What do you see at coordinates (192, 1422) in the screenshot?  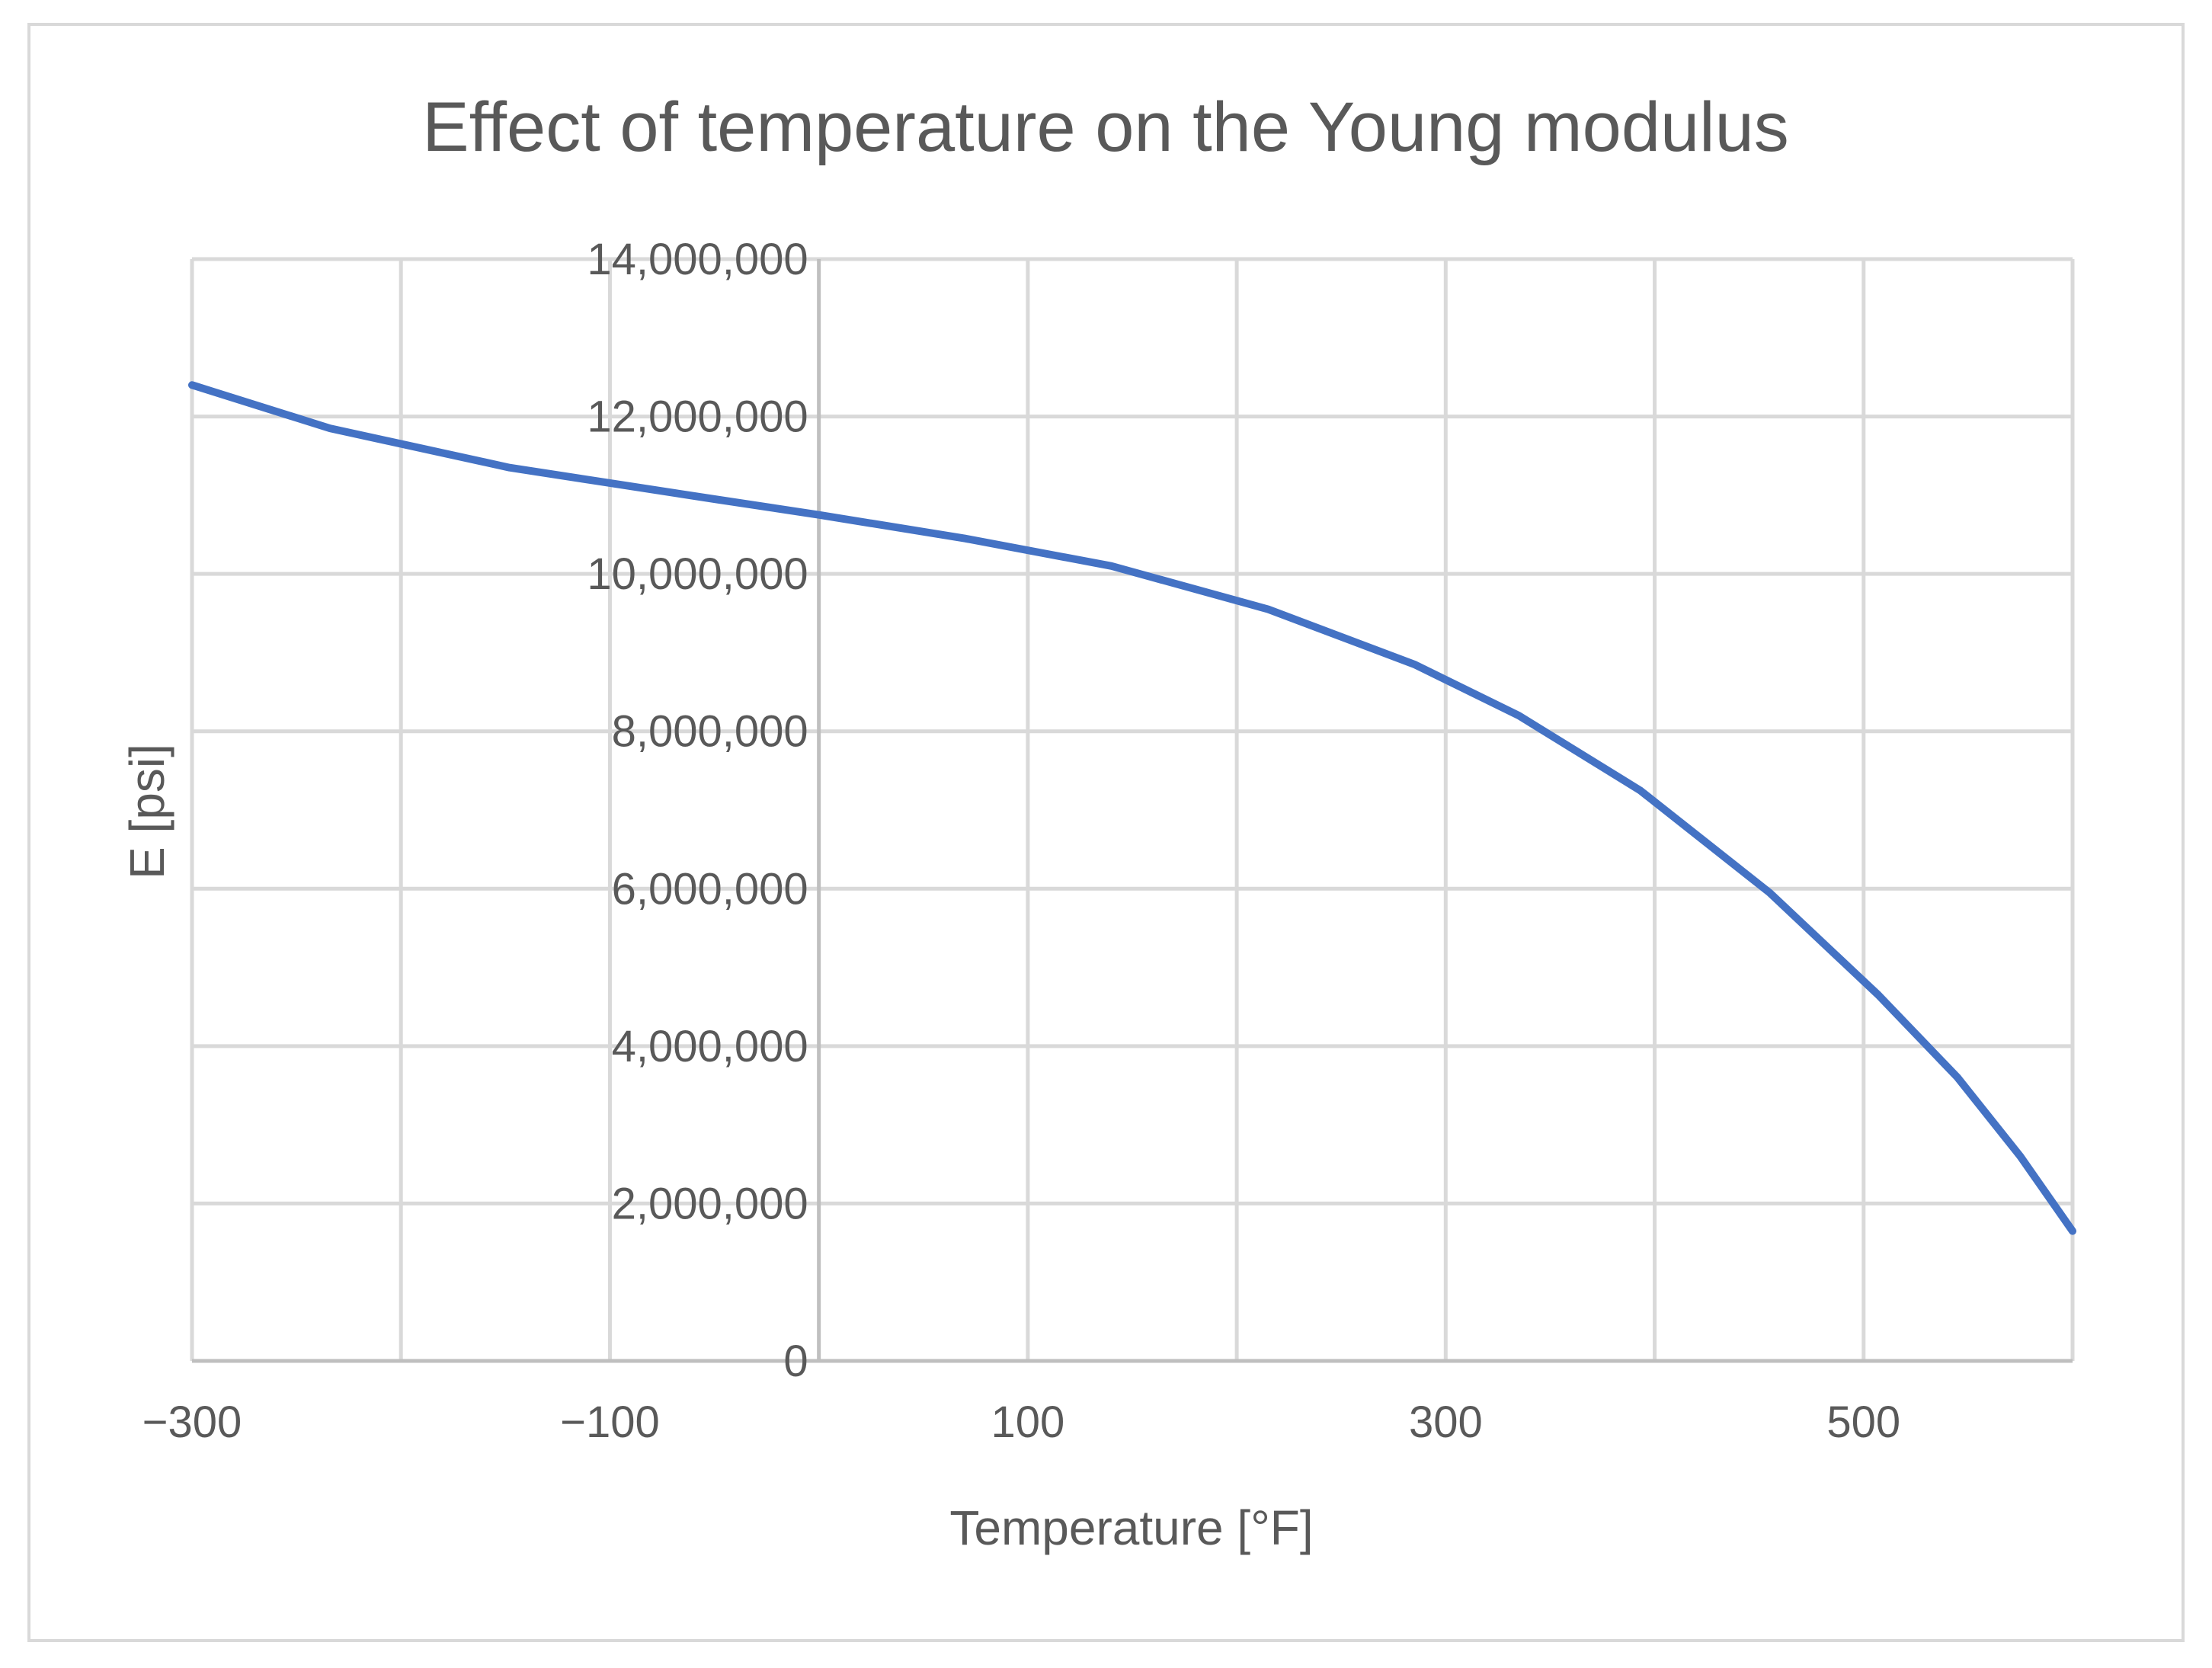 I see `x-tick-label: −300` at bounding box center [192, 1422].